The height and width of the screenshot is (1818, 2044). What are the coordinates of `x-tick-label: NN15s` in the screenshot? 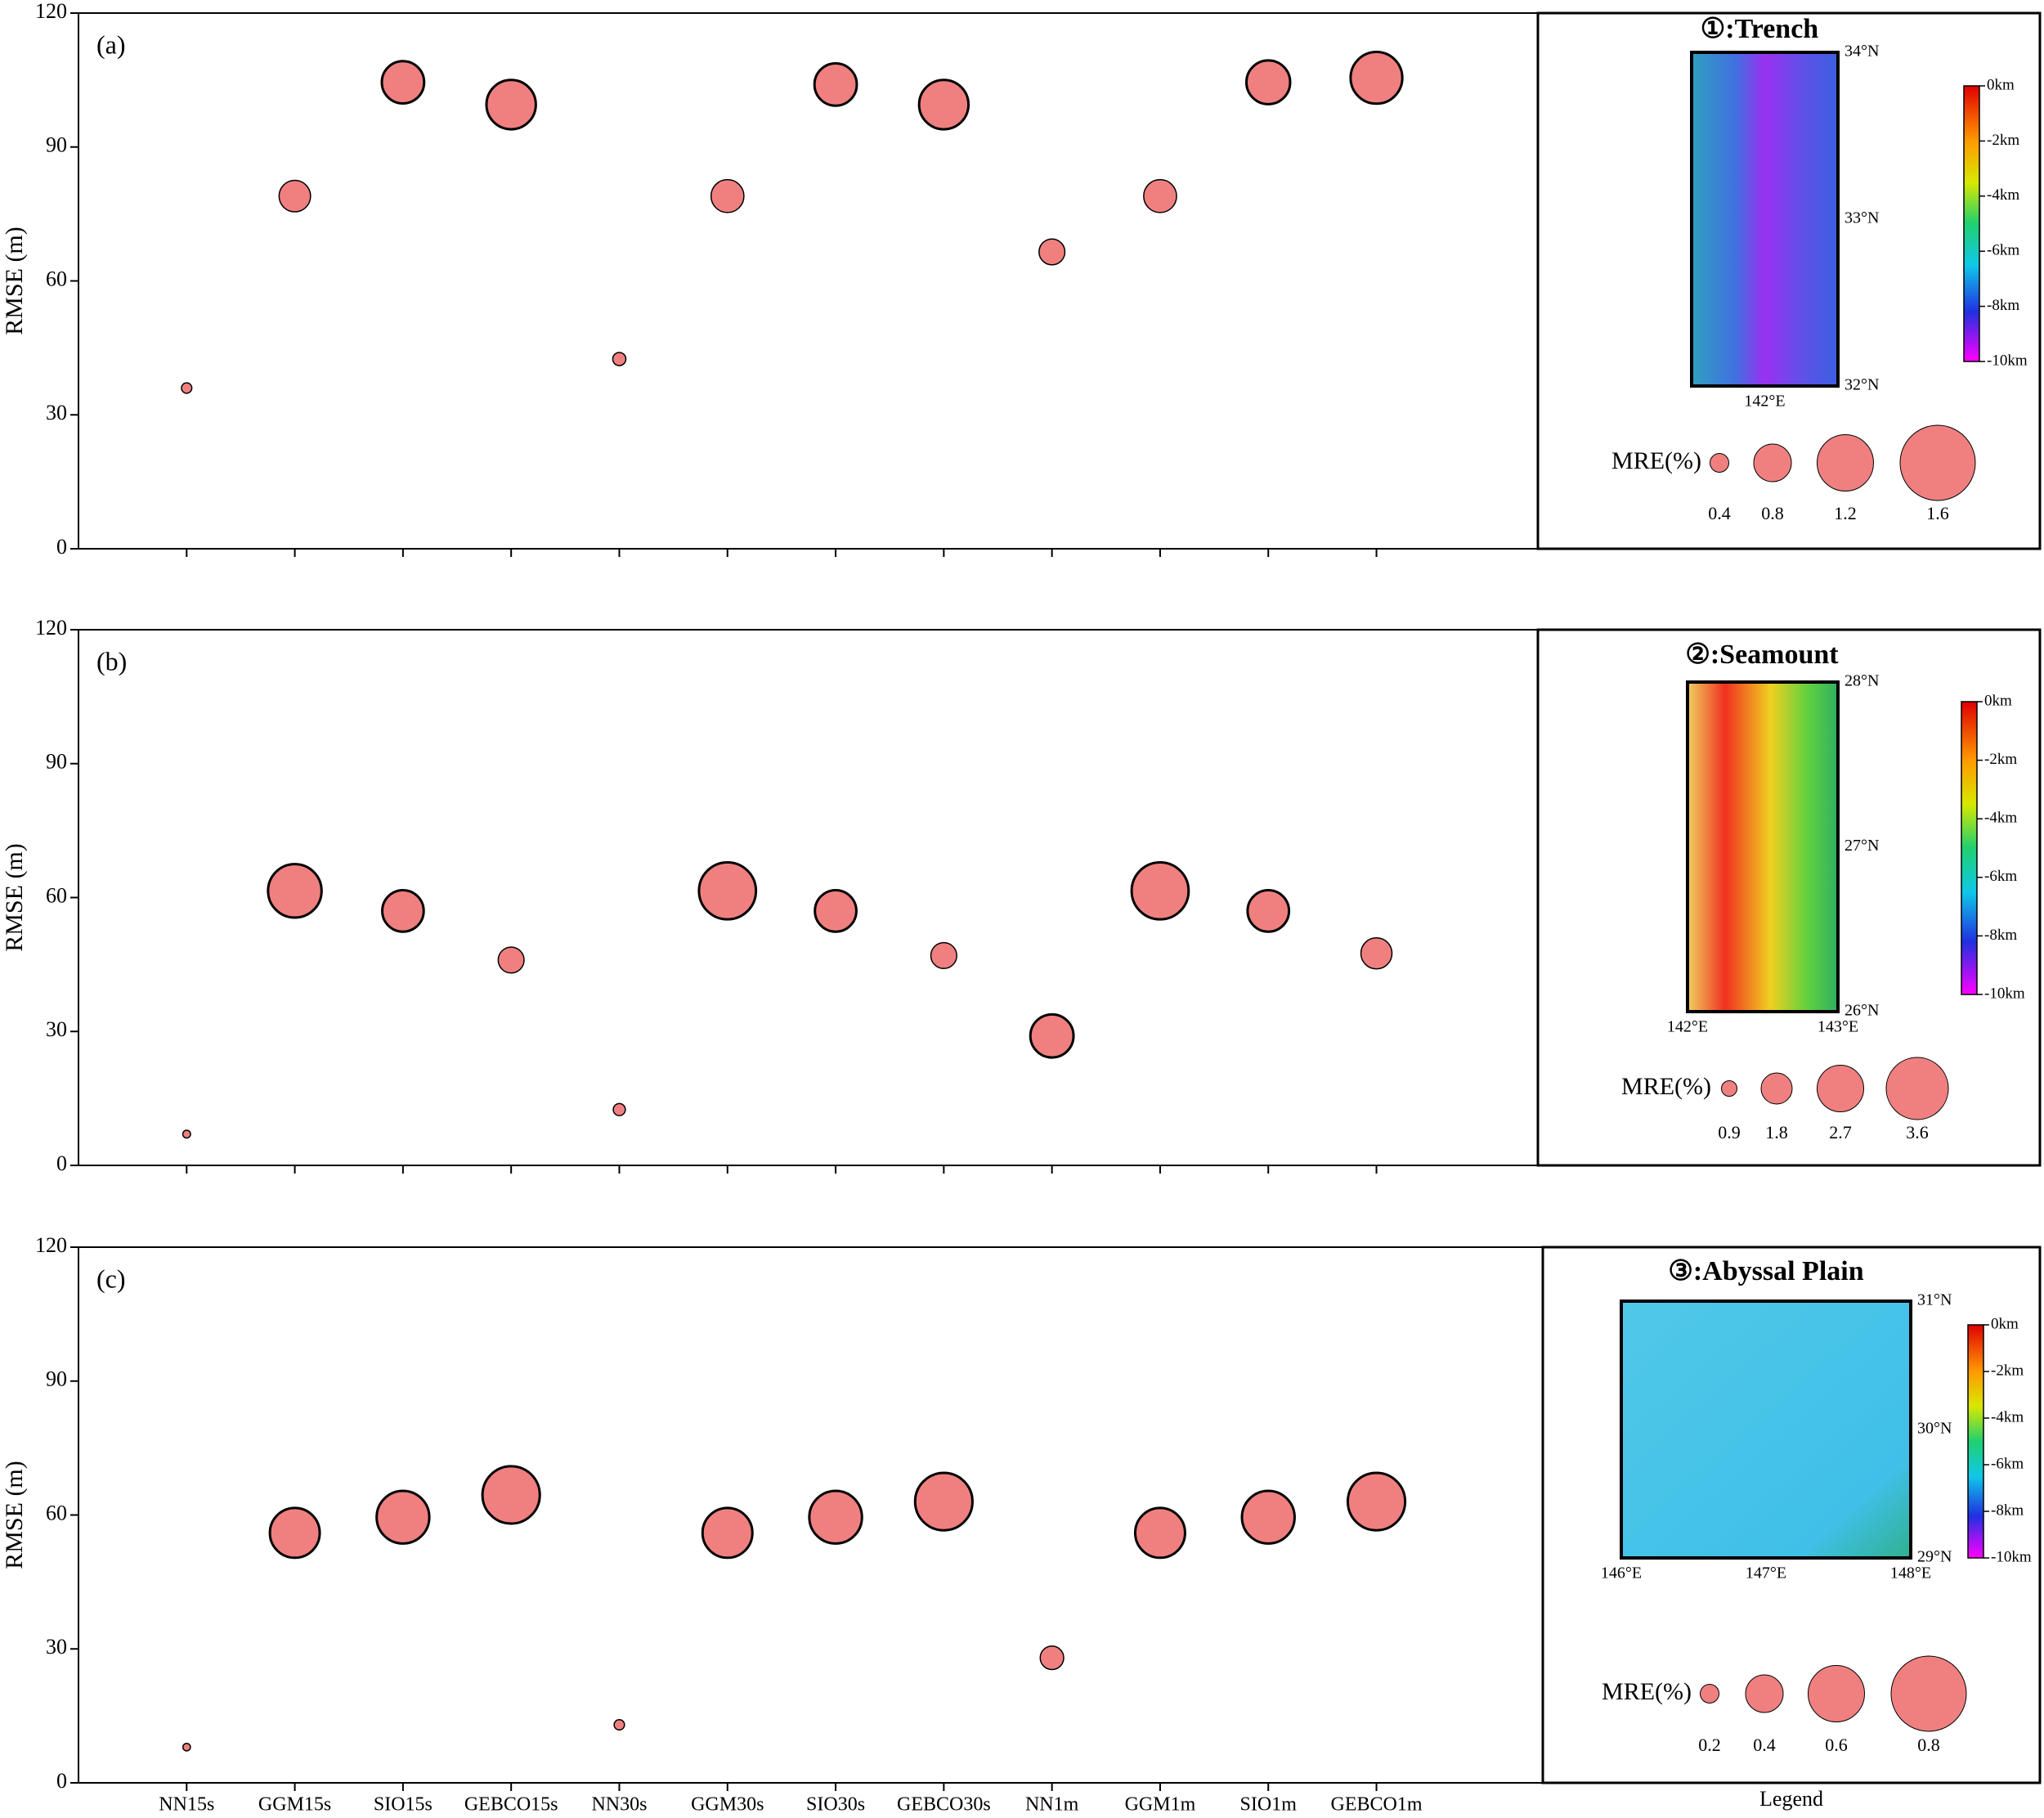 It's located at (186, 1805).